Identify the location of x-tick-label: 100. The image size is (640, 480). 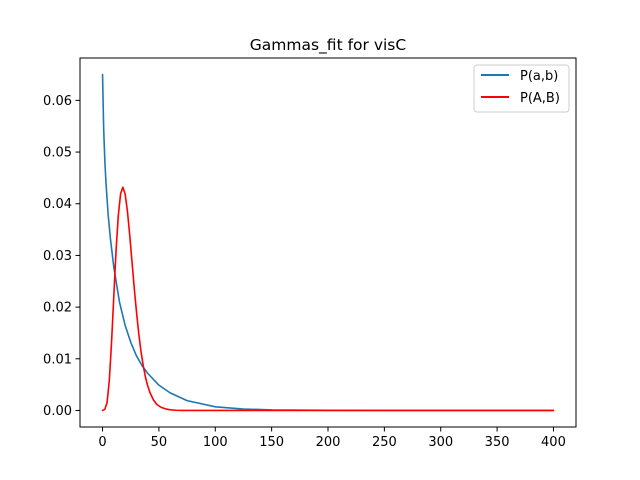
(215, 442).